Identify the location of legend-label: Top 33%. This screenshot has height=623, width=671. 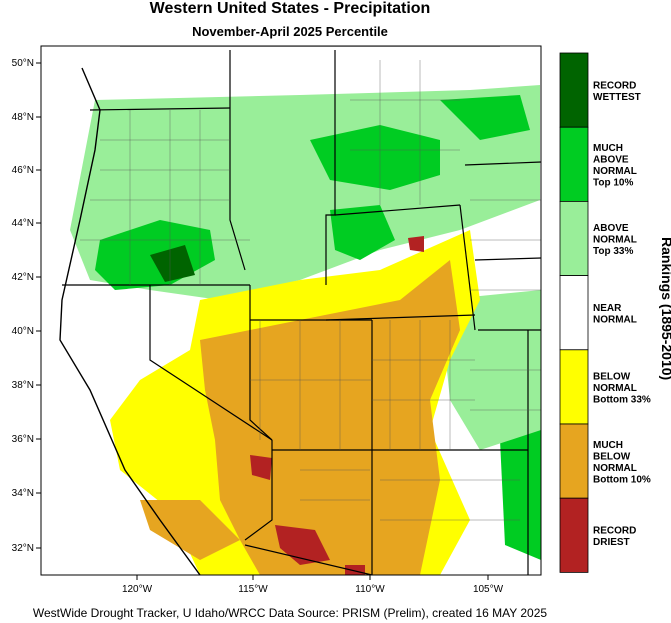
(613, 251).